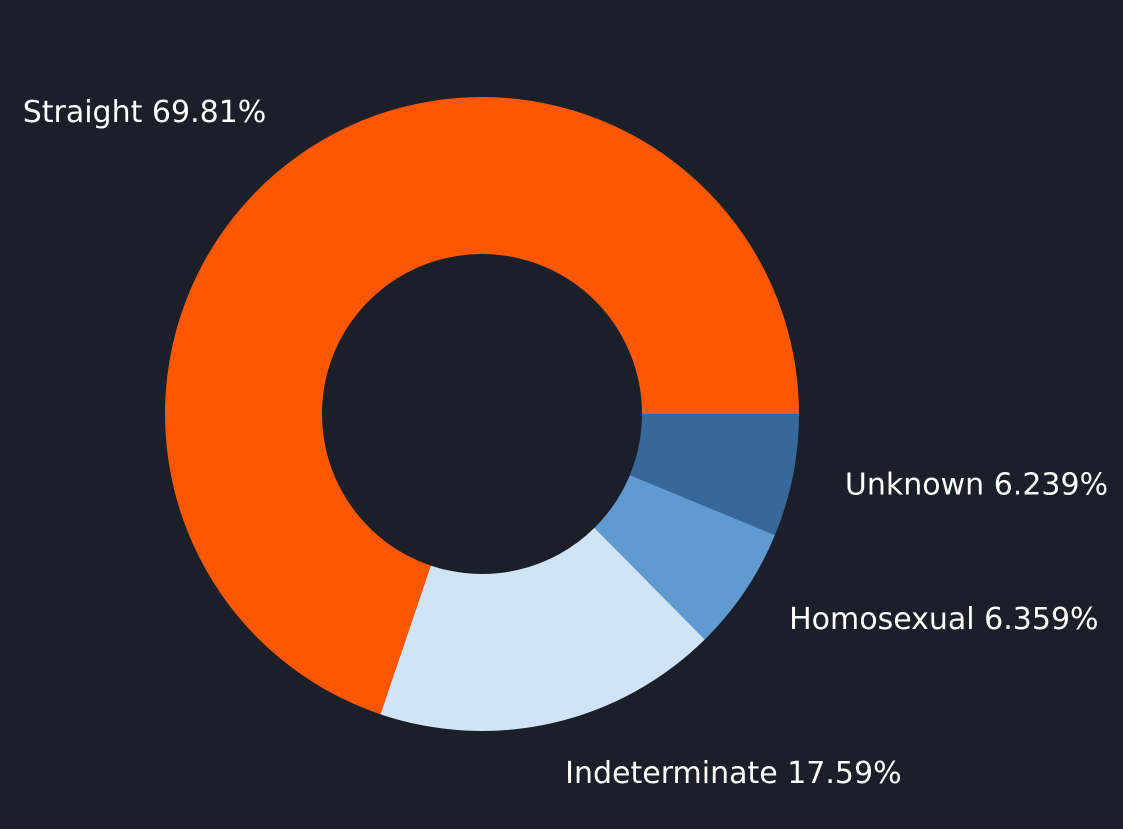 This screenshot has height=829, width=1123. I want to click on slice-indeterminate, so click(542, 629).